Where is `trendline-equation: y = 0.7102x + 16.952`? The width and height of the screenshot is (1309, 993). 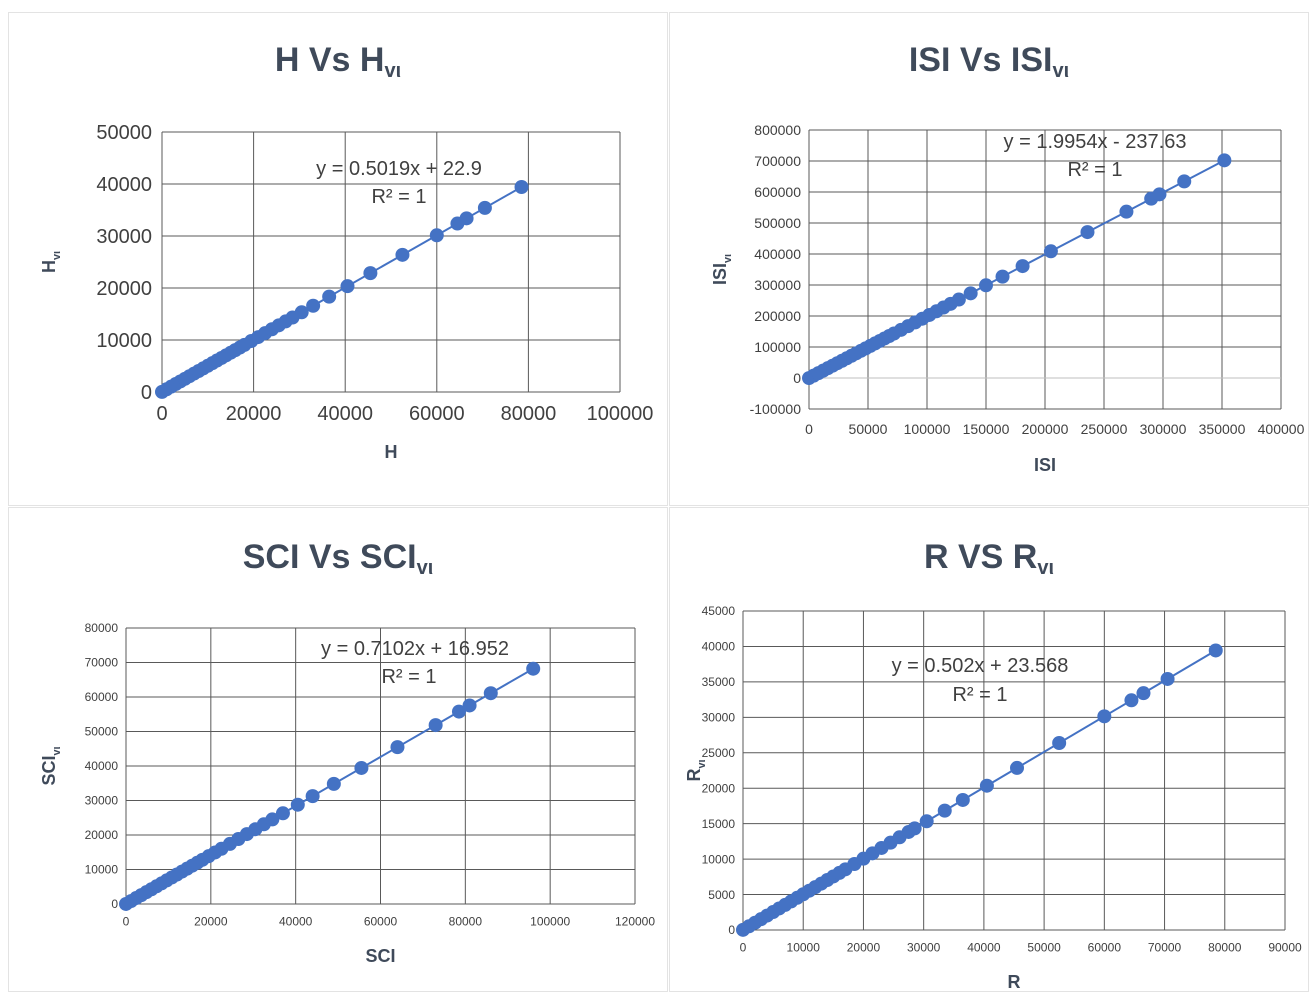 trendline-equation: y = 0.7102x + 16.952 is located at coordinates (415, 649).